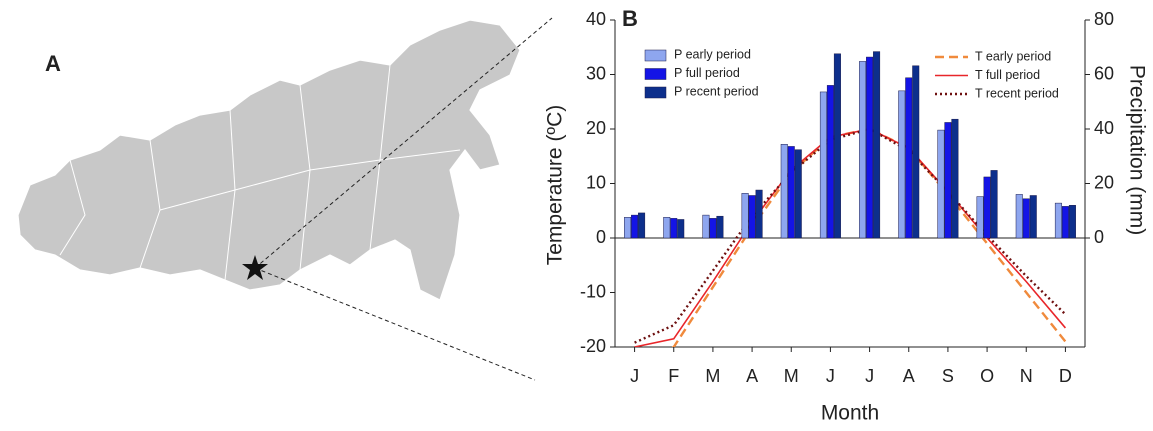  I want to click on x-tick-label: D, so click(1065, 376).